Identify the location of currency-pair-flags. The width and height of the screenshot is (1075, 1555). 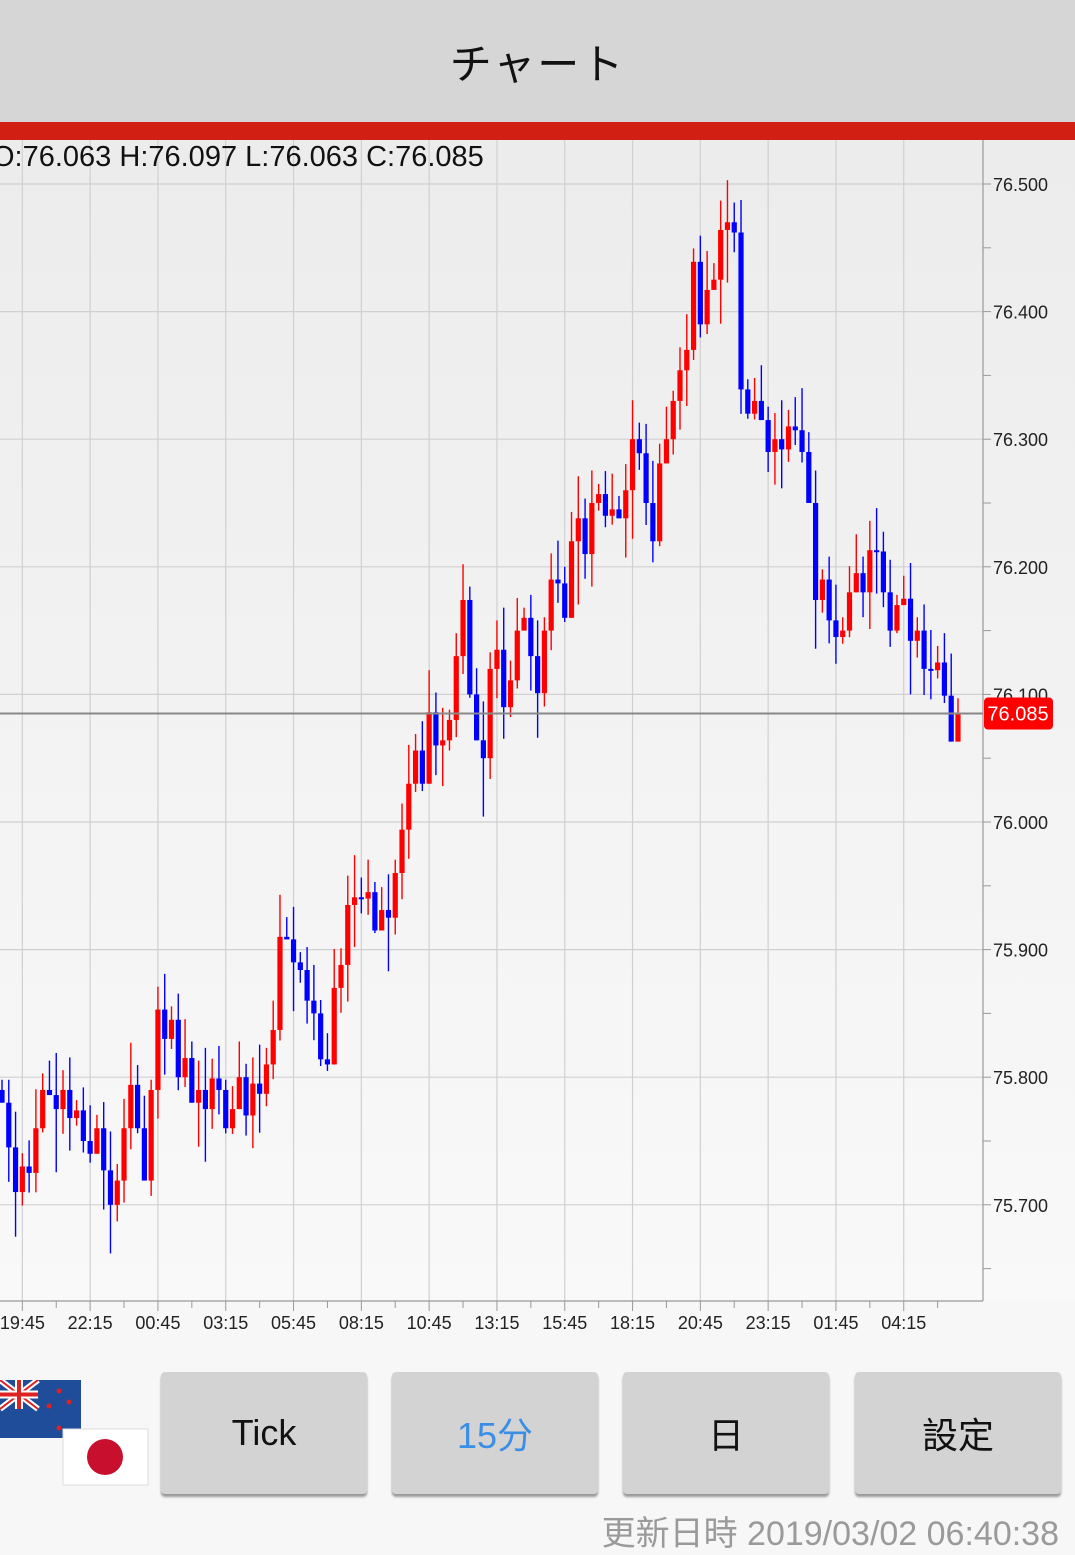
(75, 1433).